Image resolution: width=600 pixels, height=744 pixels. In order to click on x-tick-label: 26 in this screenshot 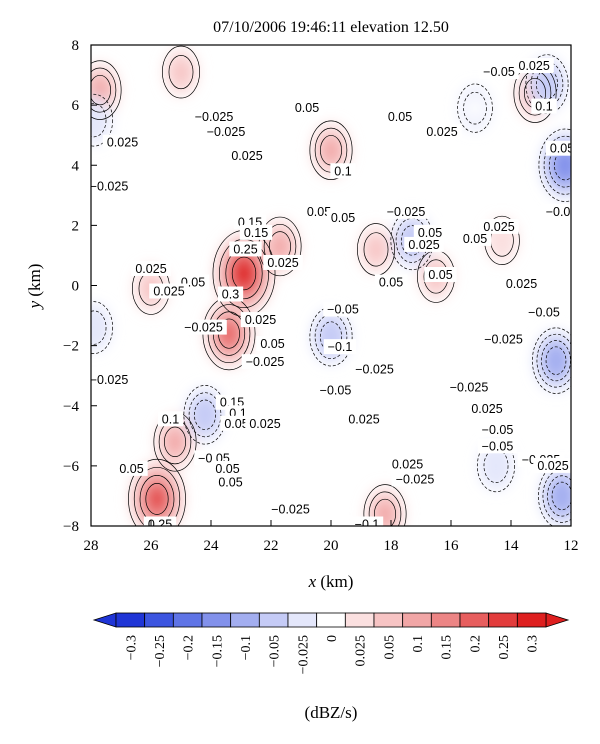, I will do `click(152, 546)`.